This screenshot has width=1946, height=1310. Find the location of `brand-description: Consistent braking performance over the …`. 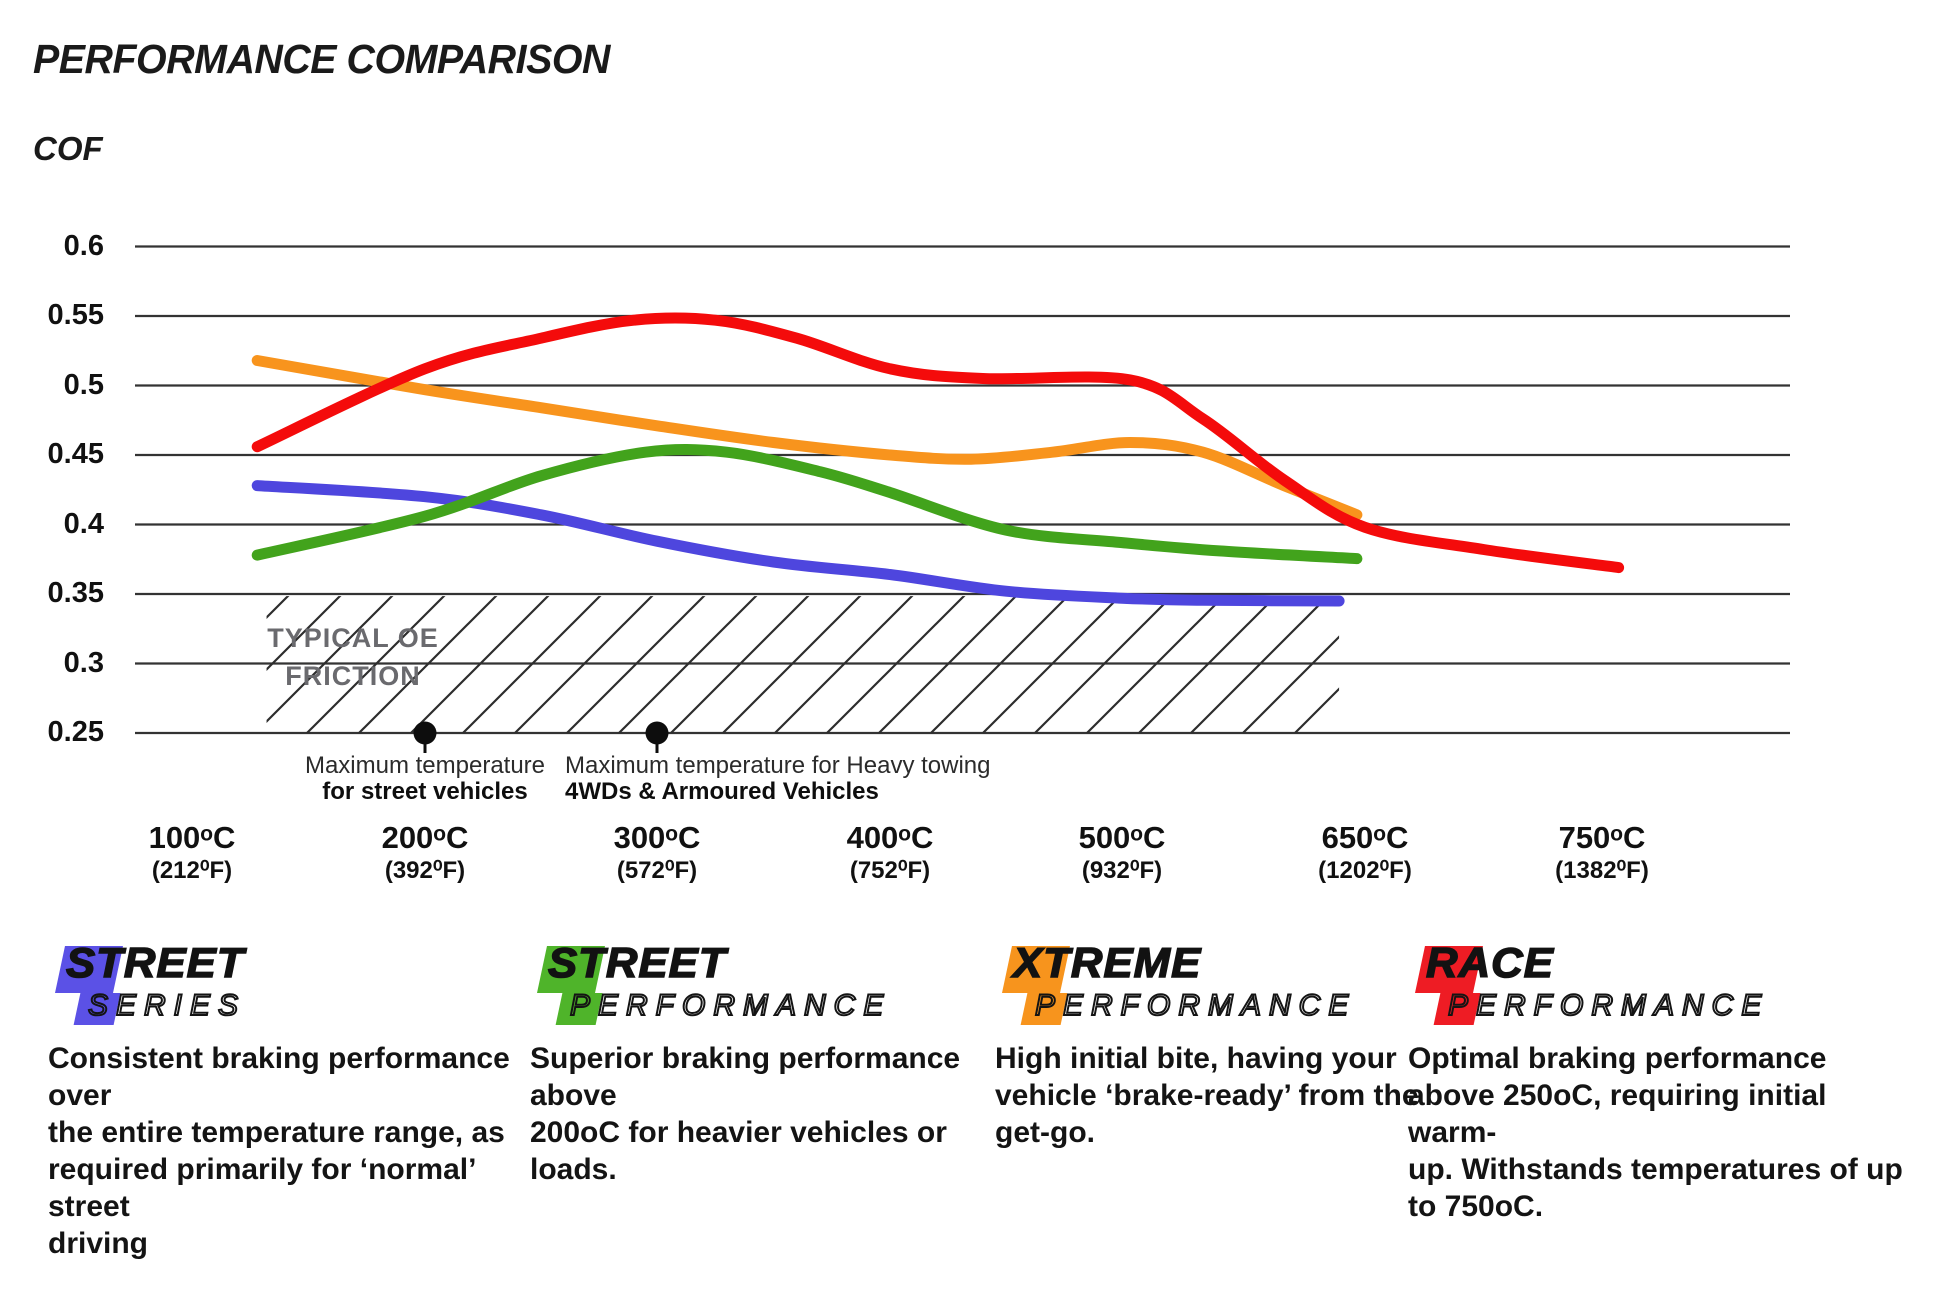

brand-description: Consistent braking performance over the … is located at coordinates (279, 1151).